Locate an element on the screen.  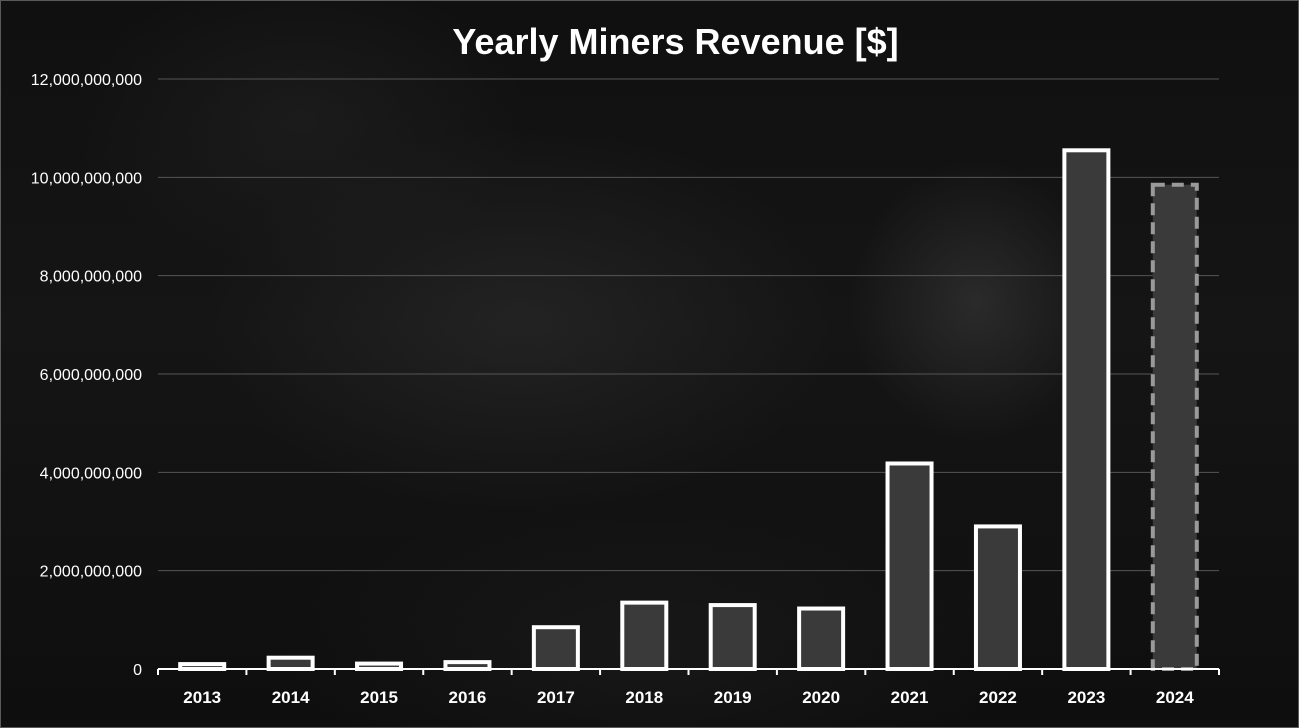
x-tick-label: 2014 is located at coordinates (291, 697).